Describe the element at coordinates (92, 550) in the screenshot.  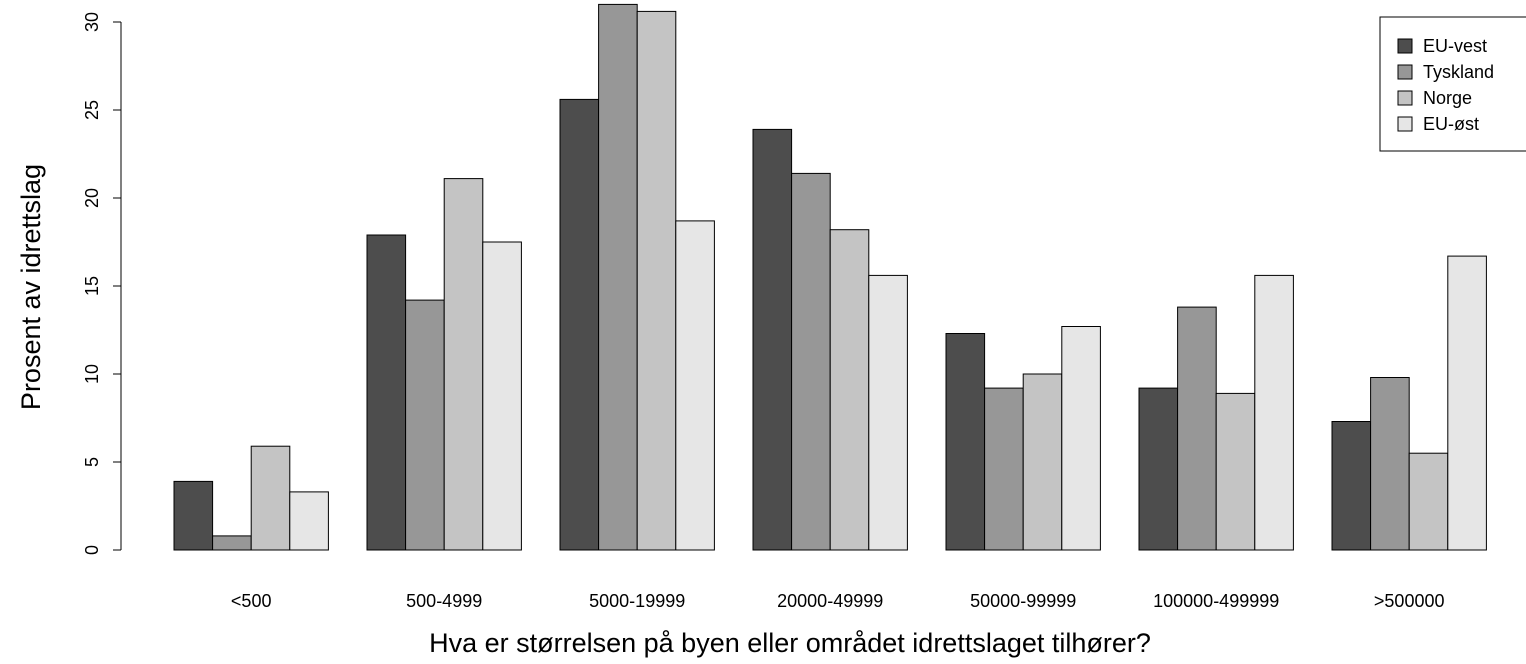
I see `y-tick-label: 0` at that location.